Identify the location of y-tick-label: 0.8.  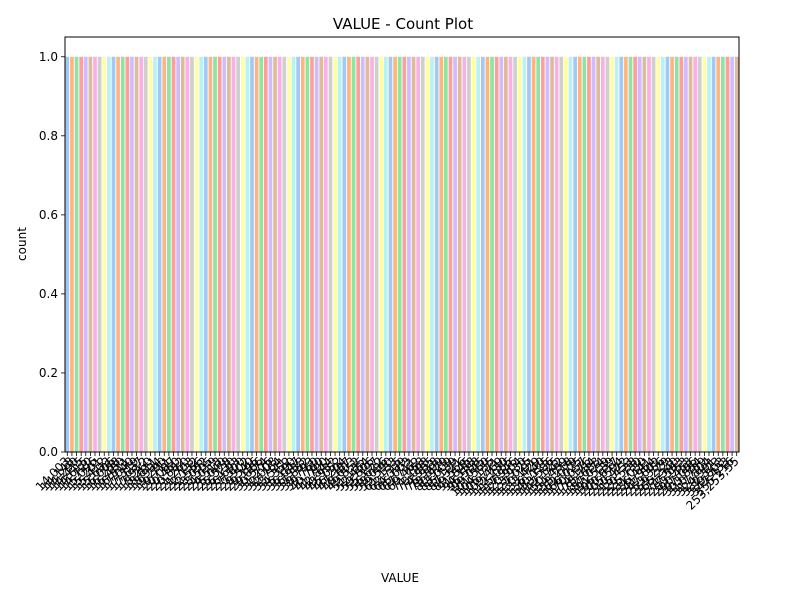
(48, 136).